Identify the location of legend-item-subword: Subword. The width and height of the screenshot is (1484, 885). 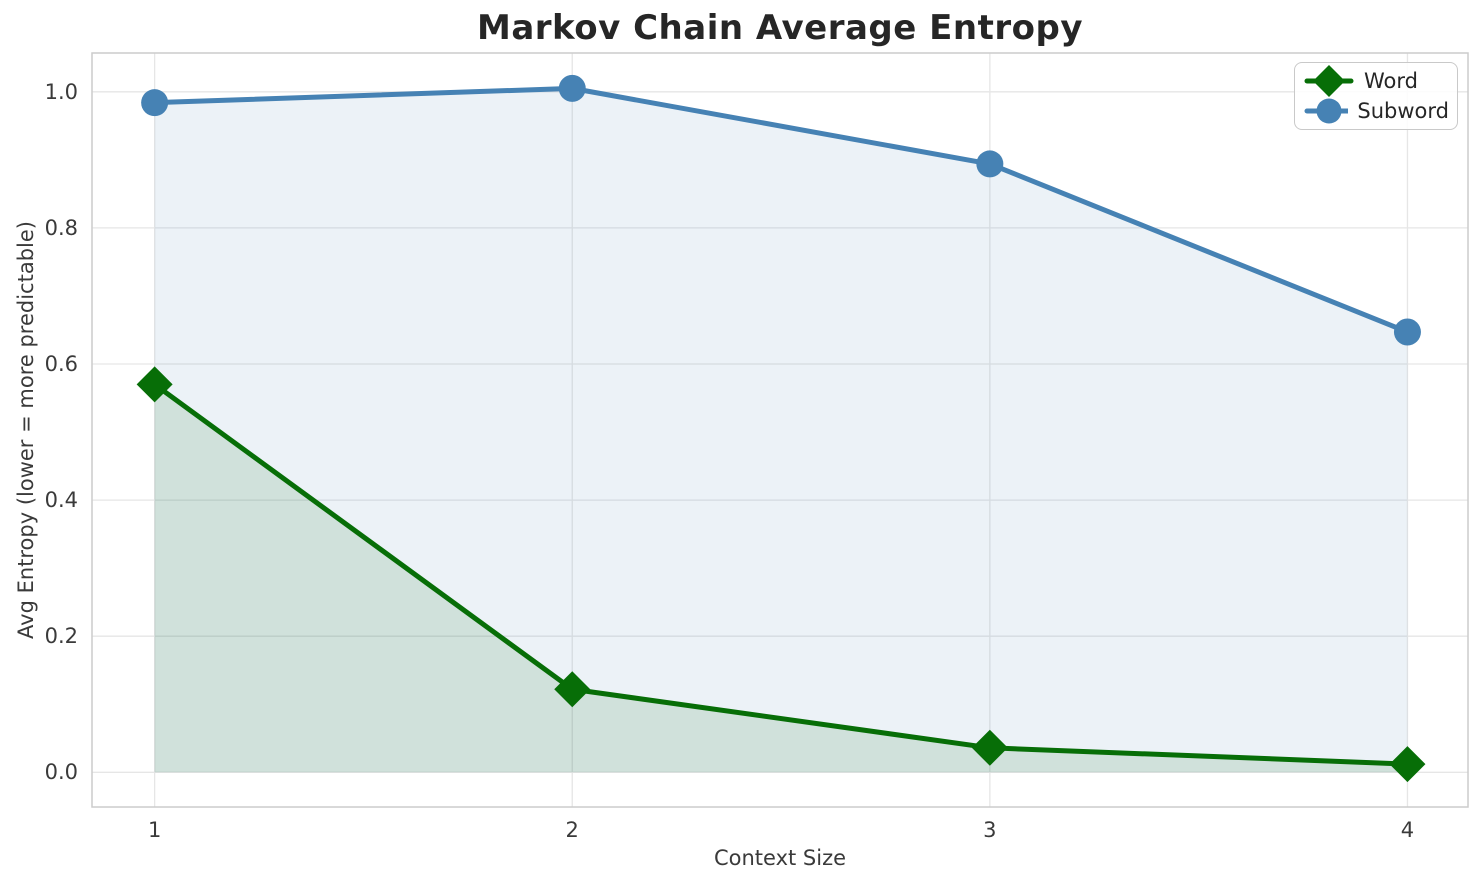
(1376, 111).